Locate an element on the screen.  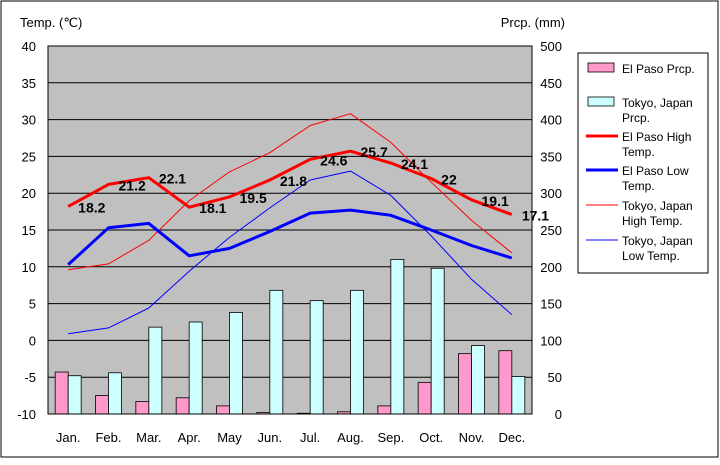
legend-label: El Paso High is located at coordinates (656, 137).